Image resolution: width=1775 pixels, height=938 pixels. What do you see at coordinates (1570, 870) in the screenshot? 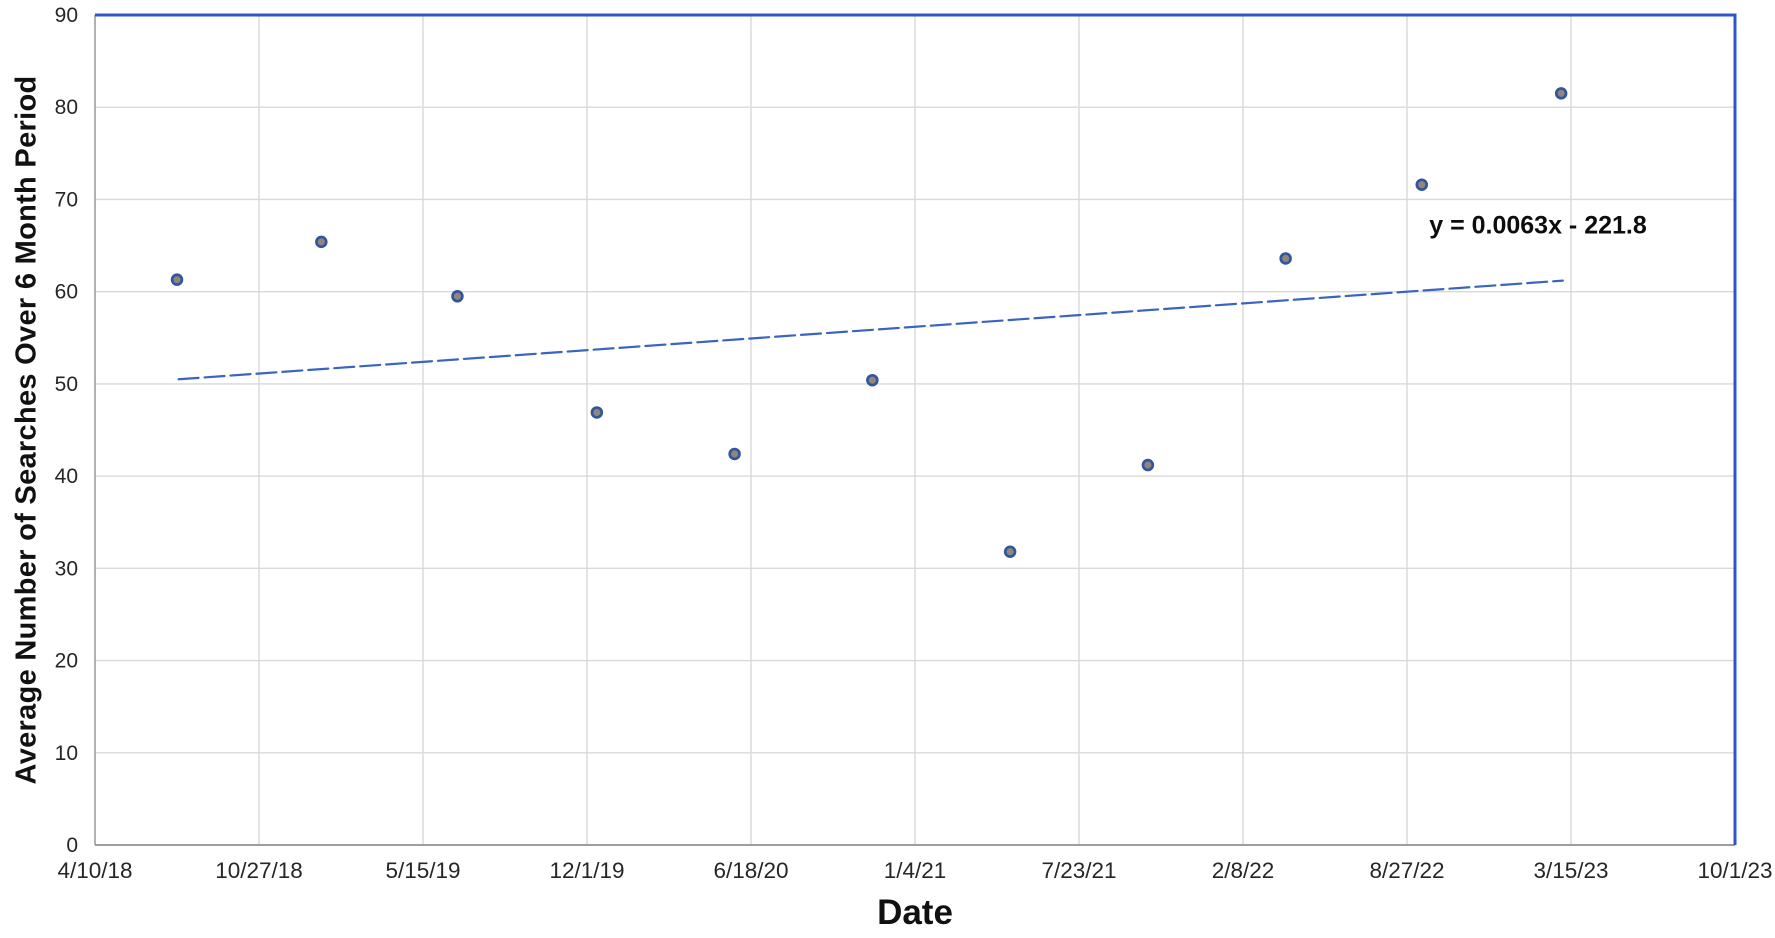
I see `x-tick-label: 3/15/23` at bounding box center [1570, 870].